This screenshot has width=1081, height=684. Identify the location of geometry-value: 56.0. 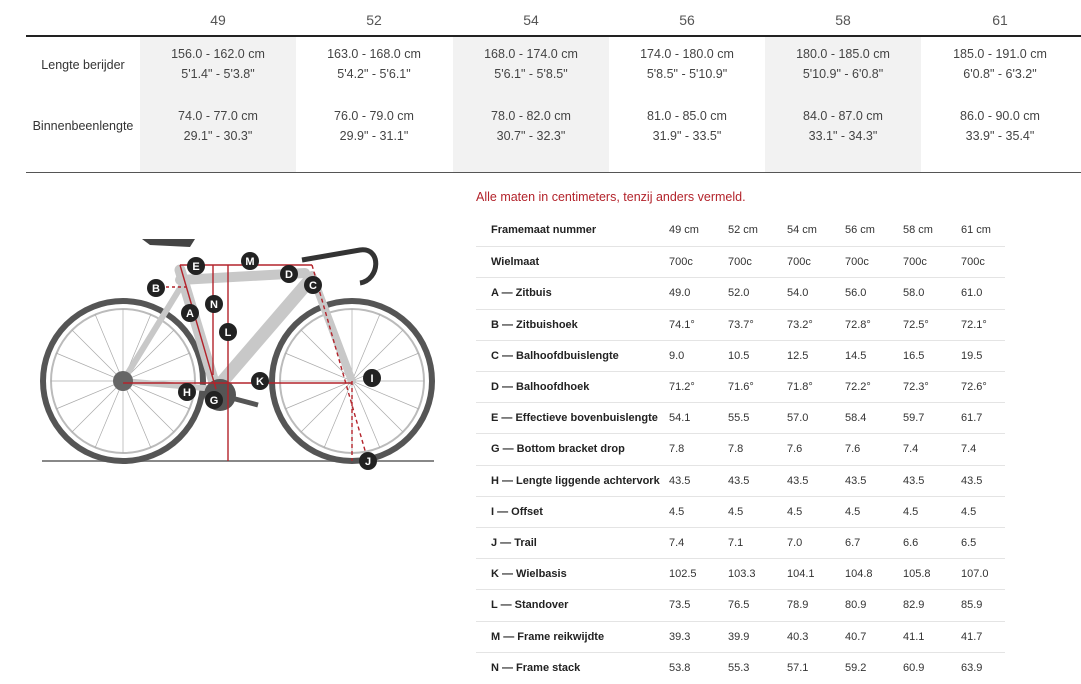
(856, 293).